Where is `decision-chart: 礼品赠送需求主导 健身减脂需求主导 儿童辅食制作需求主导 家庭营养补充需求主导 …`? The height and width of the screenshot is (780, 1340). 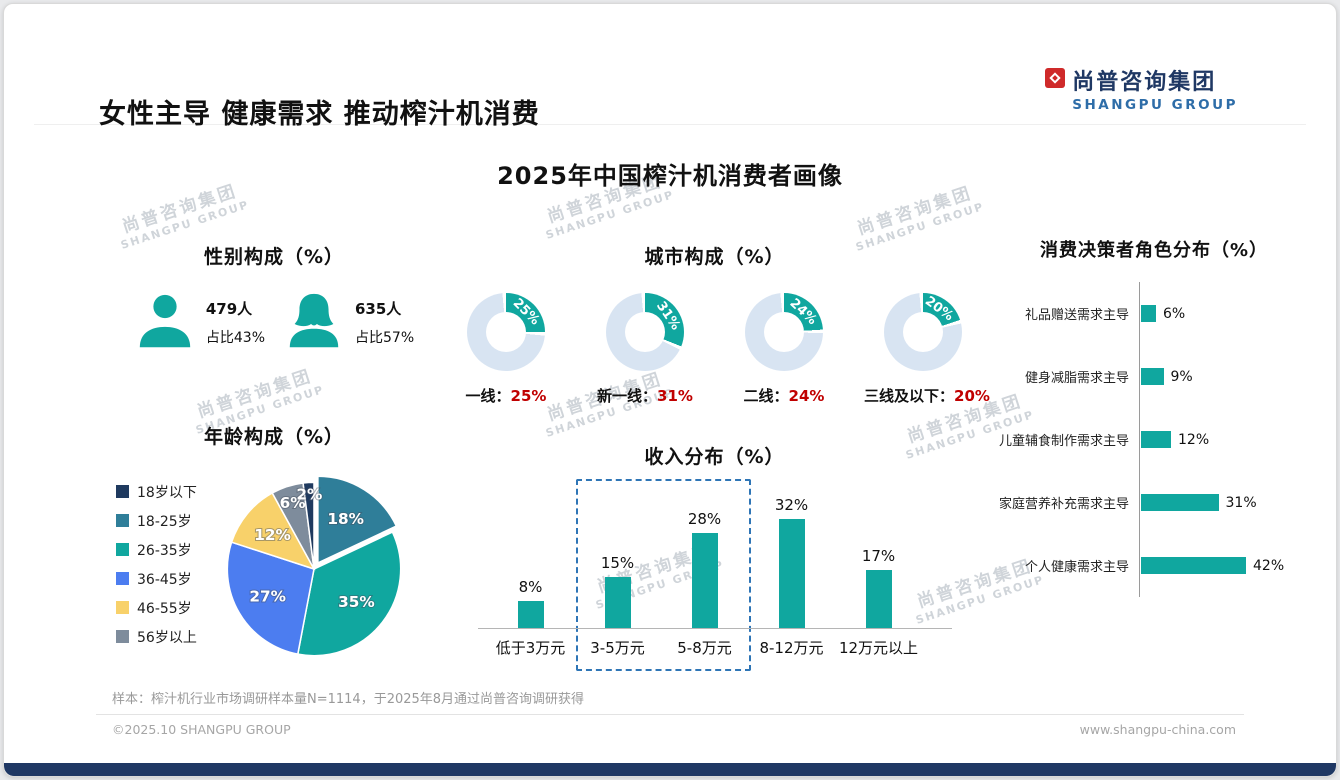 decision-chart: 礼品赠送需求主导 健身减脂需求主导 儿童辅食制作需求主导 家庭营养补充需求主导 … is located at coordinates (1154, 439).